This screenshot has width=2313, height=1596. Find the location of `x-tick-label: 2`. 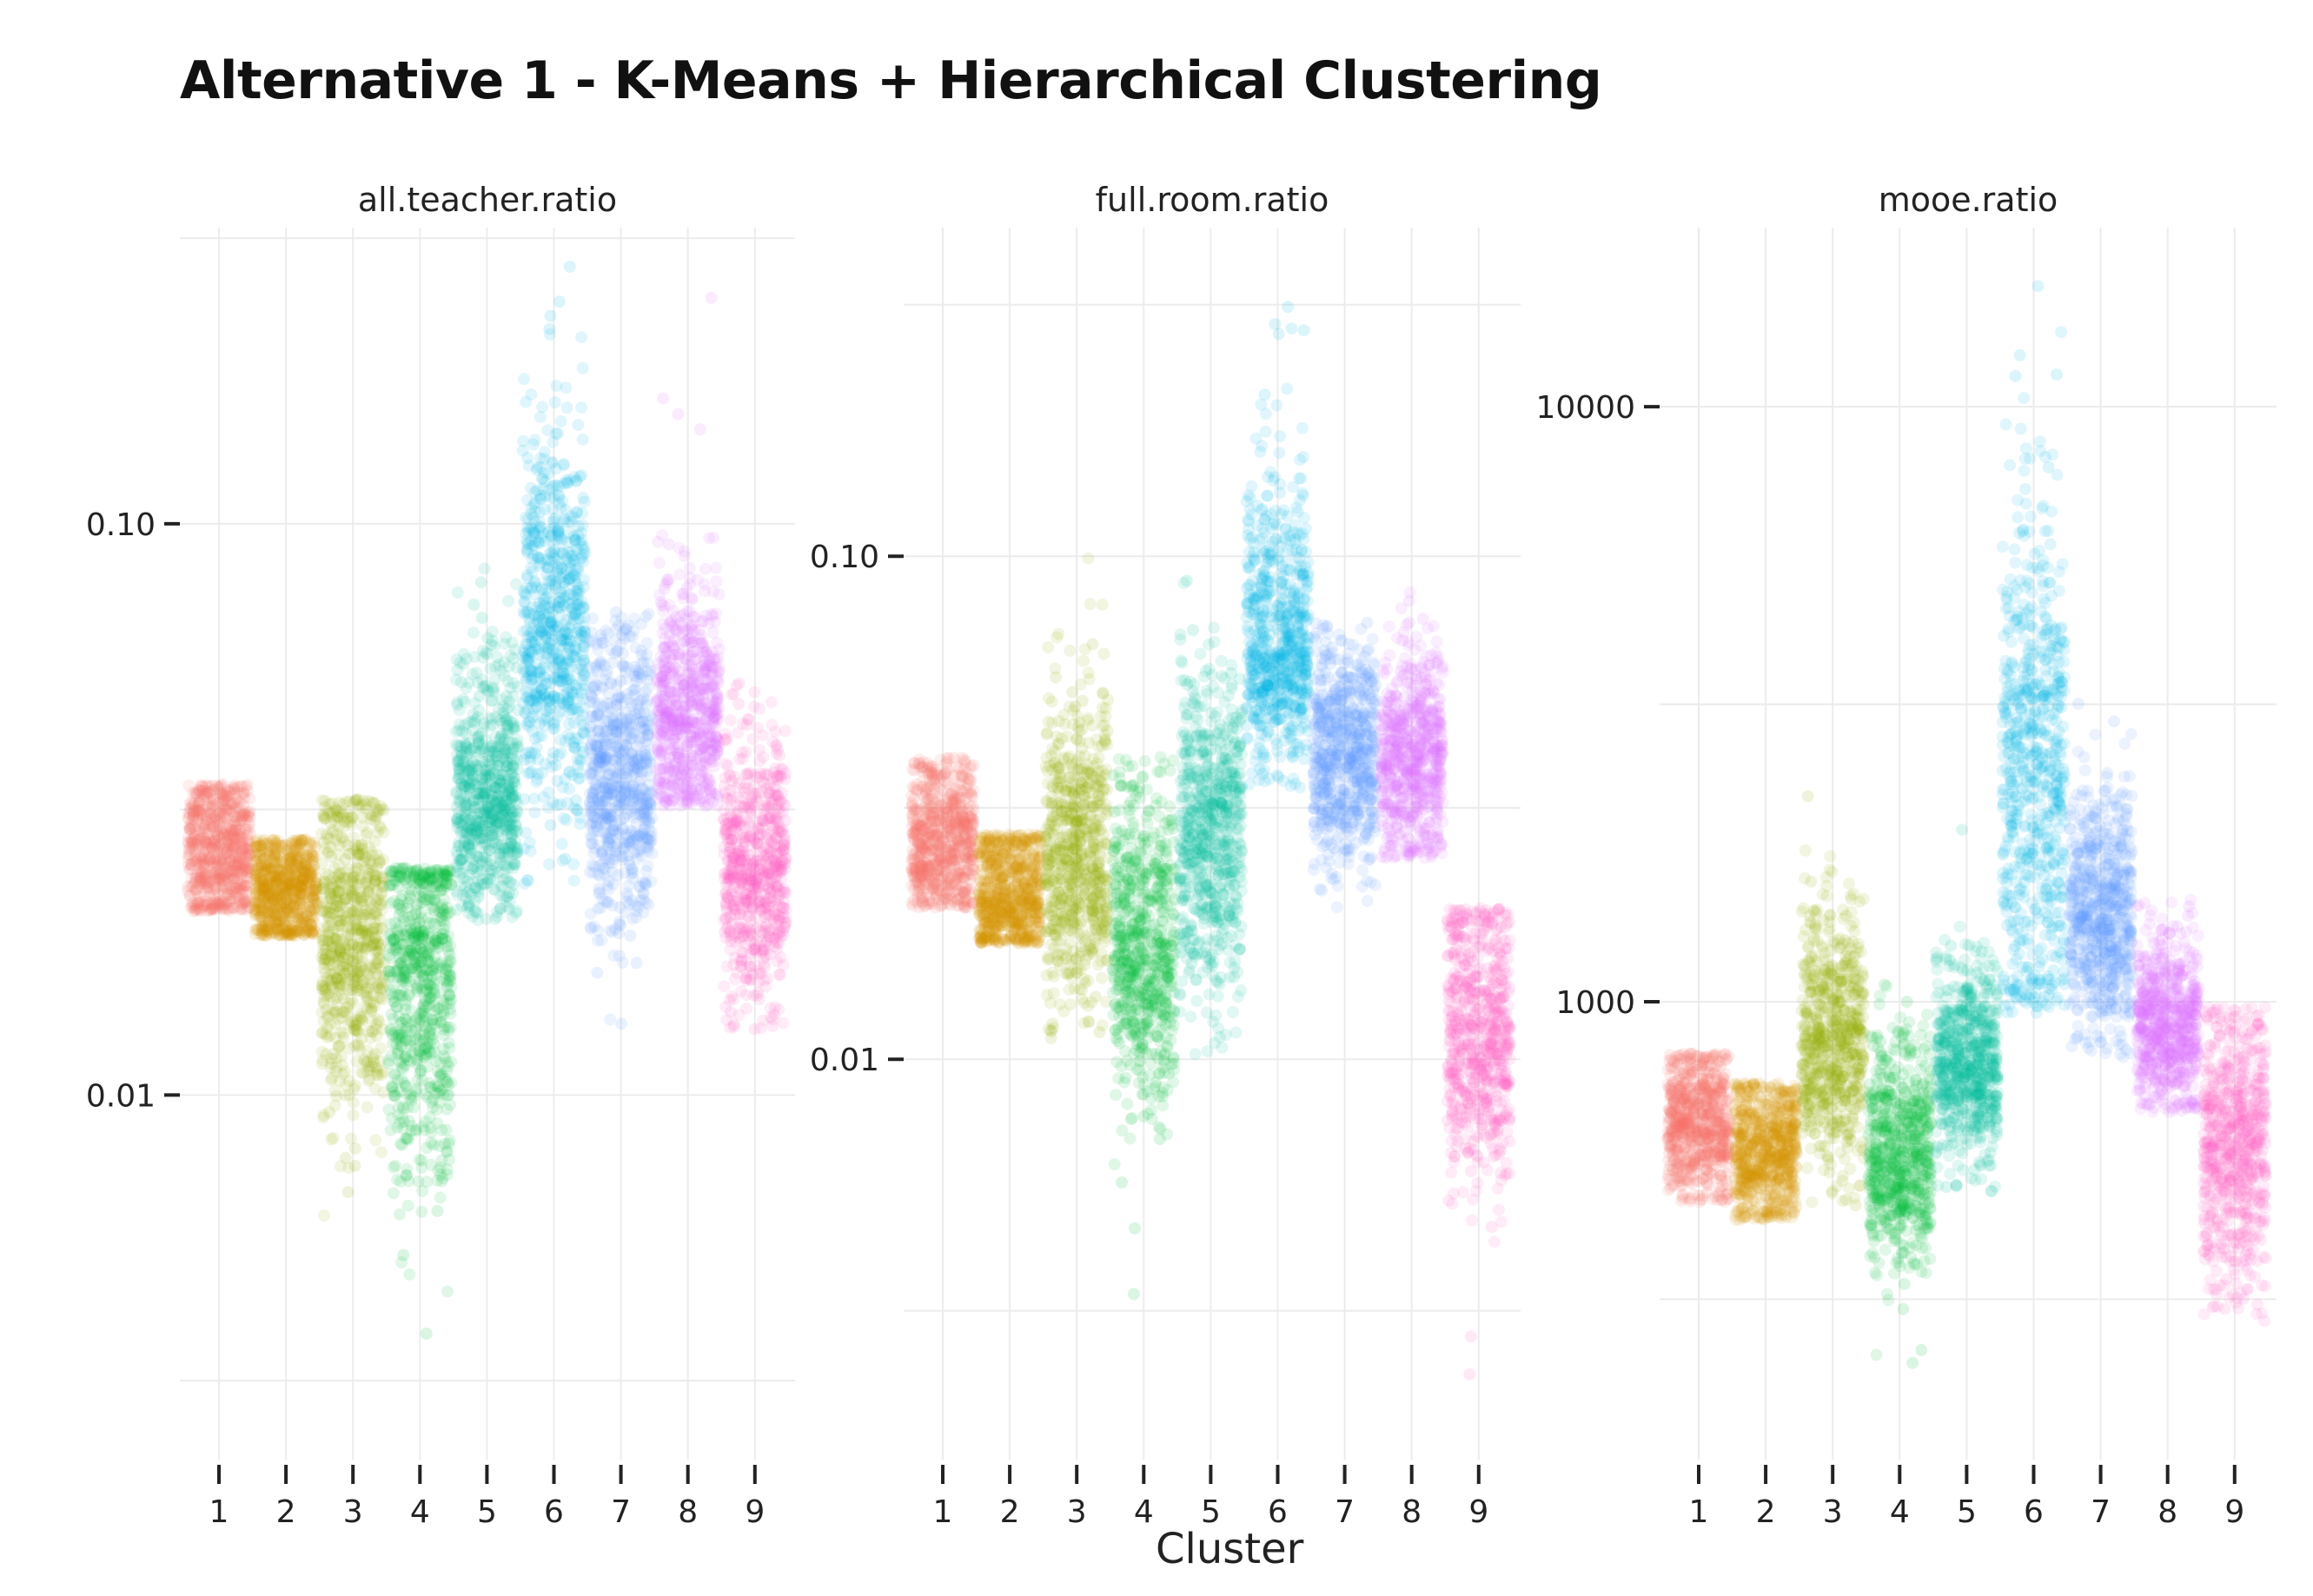

x-tick-label: 2 is located at coordinates (286, 1512).